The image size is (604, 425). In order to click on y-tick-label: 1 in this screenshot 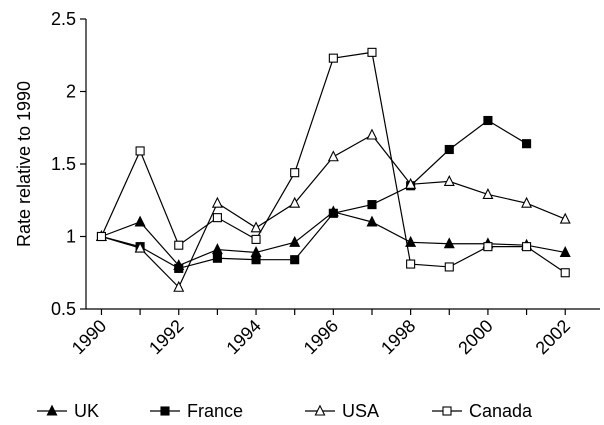, I will do `click(71, 237)`.